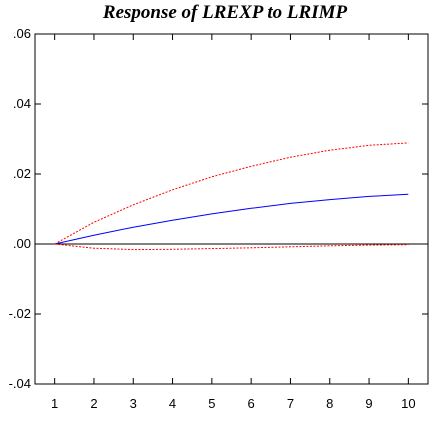 The image size is (435, 422). What do you see at coordinates (22, 243) in the screenshot?
I see `y-tick-label: .00` at bounding box center [22, 243].